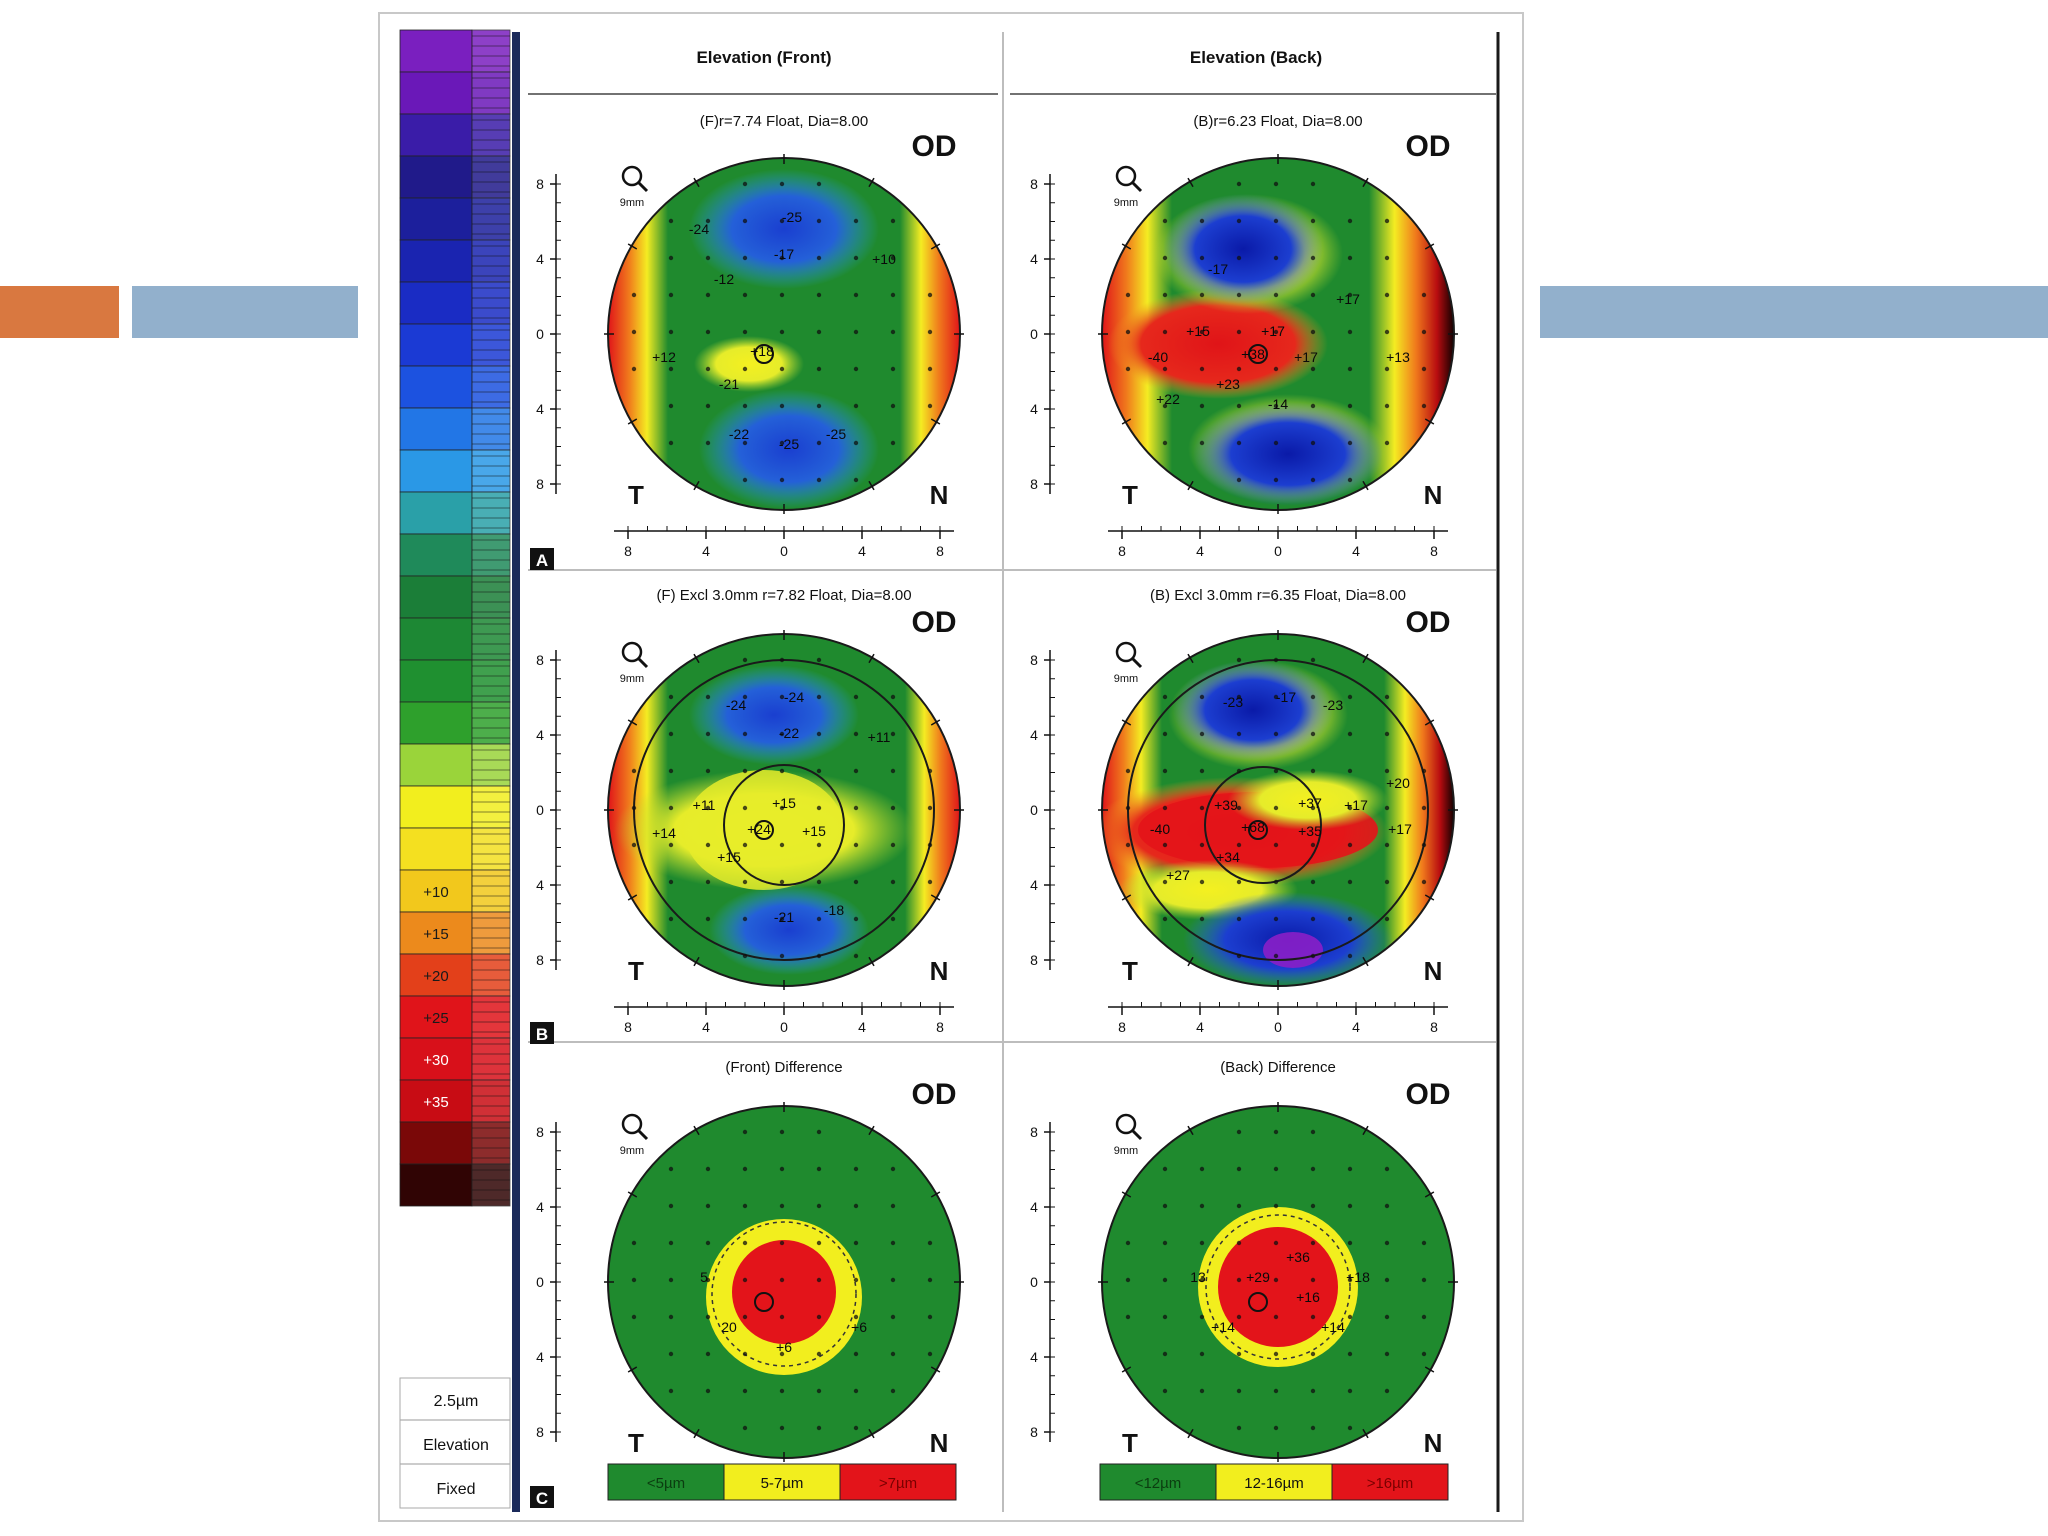 Image resolution: width=2048 pixels, height=1536 pixels. What do you see at coordinates (1358, 1277) in the screenshot?
I see `elevation-value: +18` at bounding box center [1358, 1277].